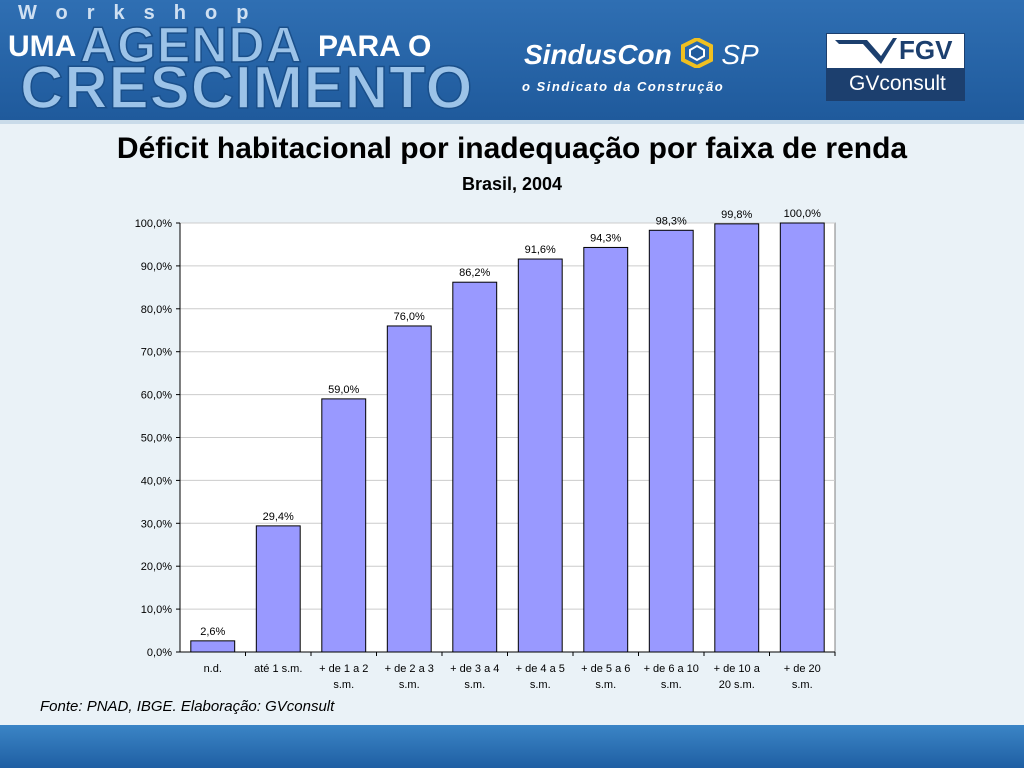 The image size is (1024, 768). I want to click on source-note: Fonte: PNAD, IBGE. Elaboração: GVconsult, so click(187, 706).